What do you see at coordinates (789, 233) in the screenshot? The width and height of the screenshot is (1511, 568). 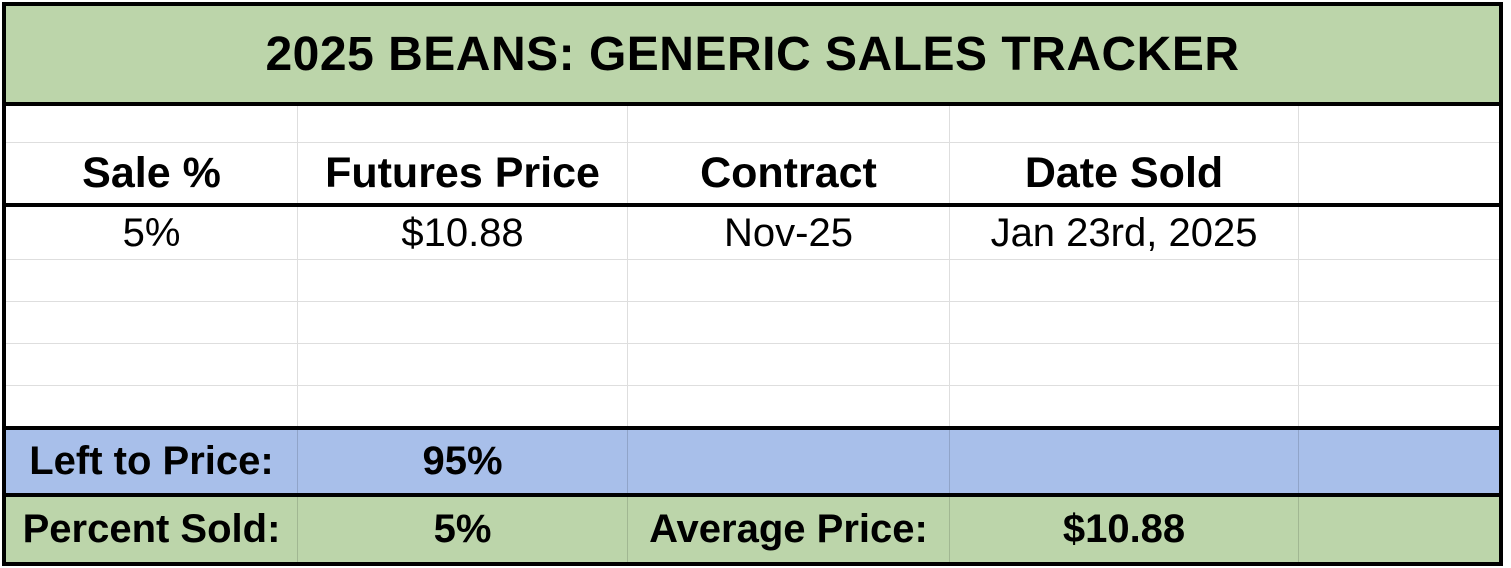 I see `cell-contract: Nov-25` at bounding box center [789, 233].